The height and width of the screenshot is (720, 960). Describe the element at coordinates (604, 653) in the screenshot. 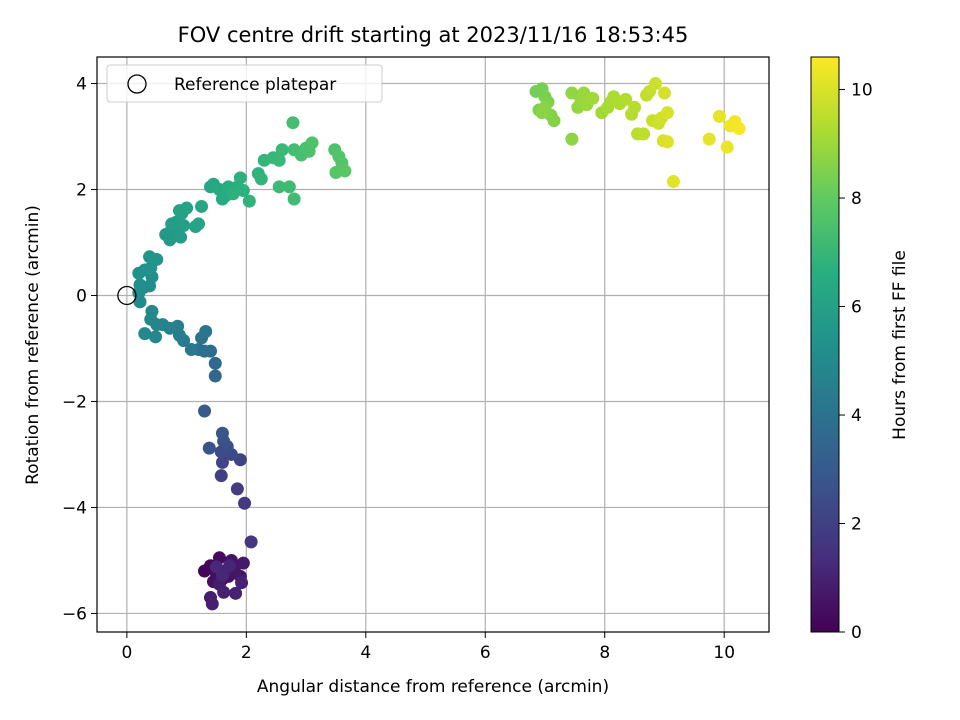

I see `x-tick-label: 8` at that location.